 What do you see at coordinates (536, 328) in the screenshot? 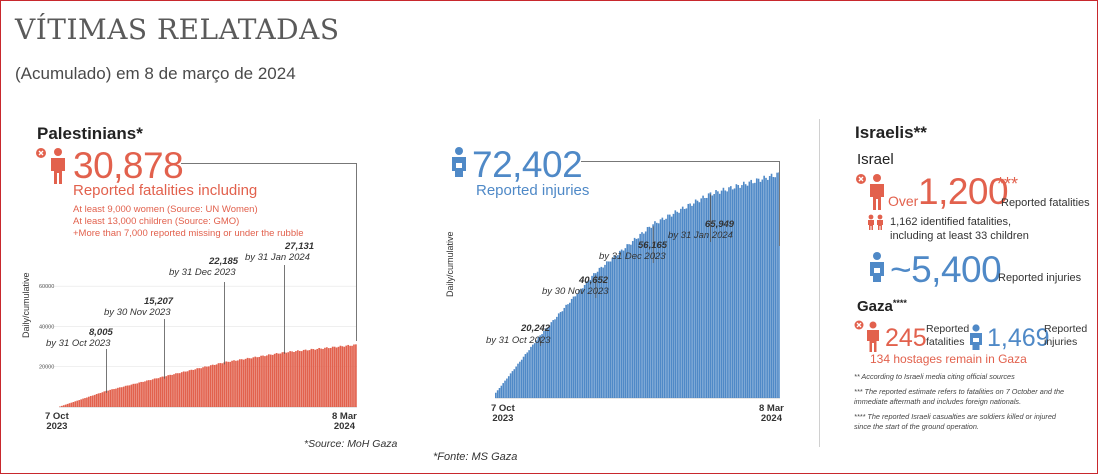
I see `injuries-annotation-oct: 20,242` at bounding box center [536, 328].